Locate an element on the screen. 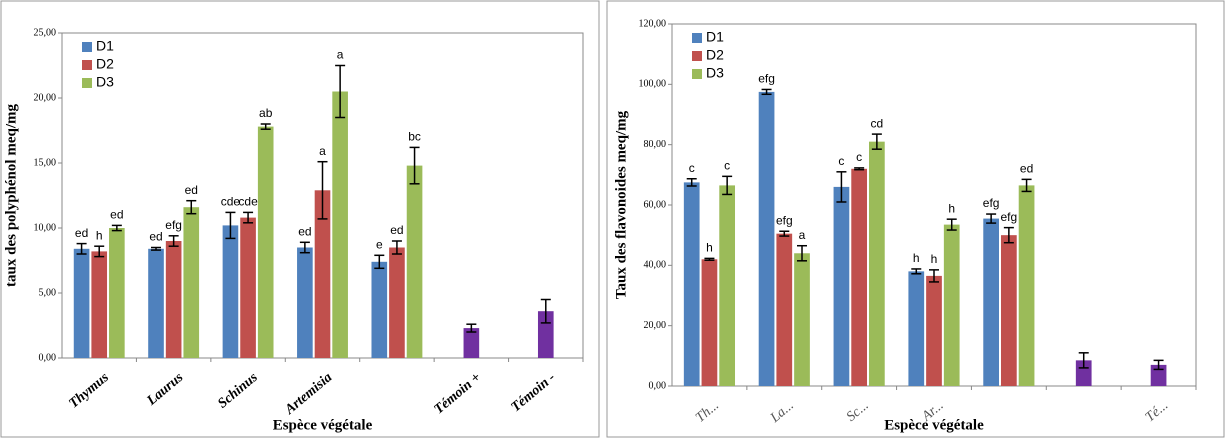  y-tick-label: 10,00 is located at coordinates (45, 227).